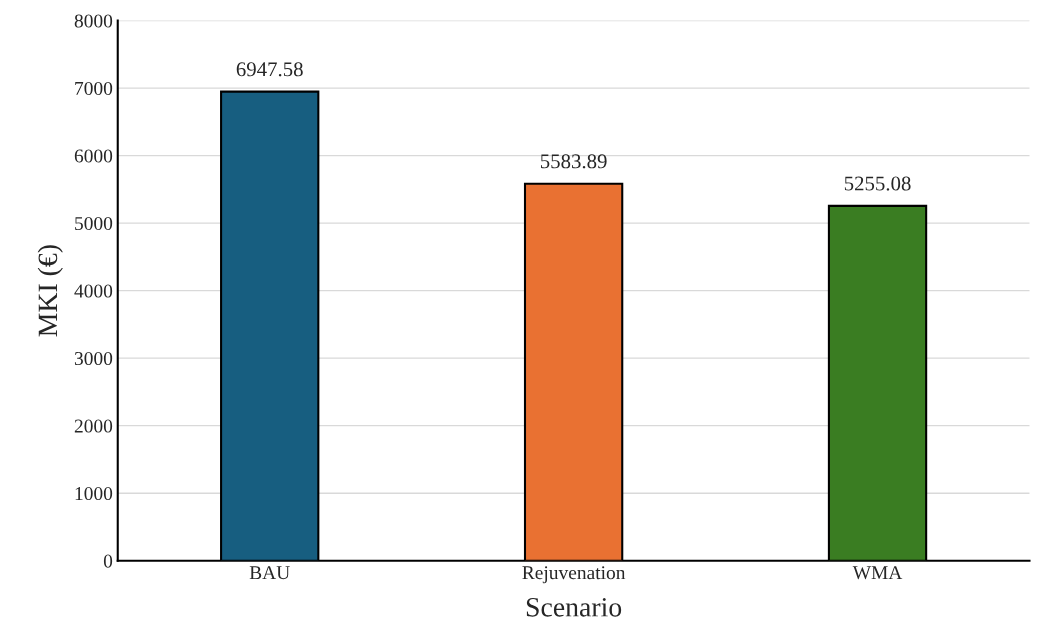  I want to click on y-tick-label: 8000, so click(93, 21).